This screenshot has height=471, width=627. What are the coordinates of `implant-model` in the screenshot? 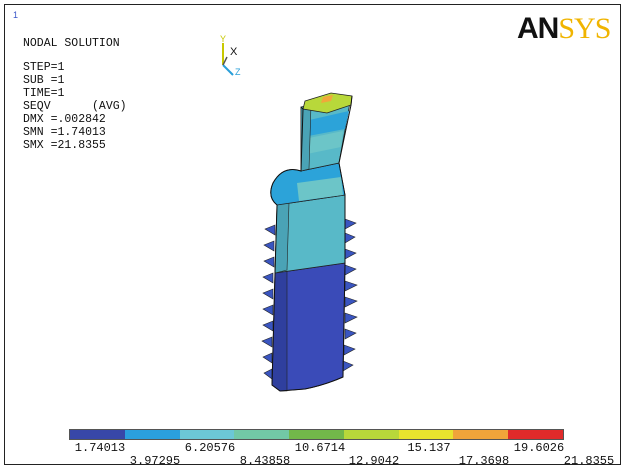 It's located at (309, 242).